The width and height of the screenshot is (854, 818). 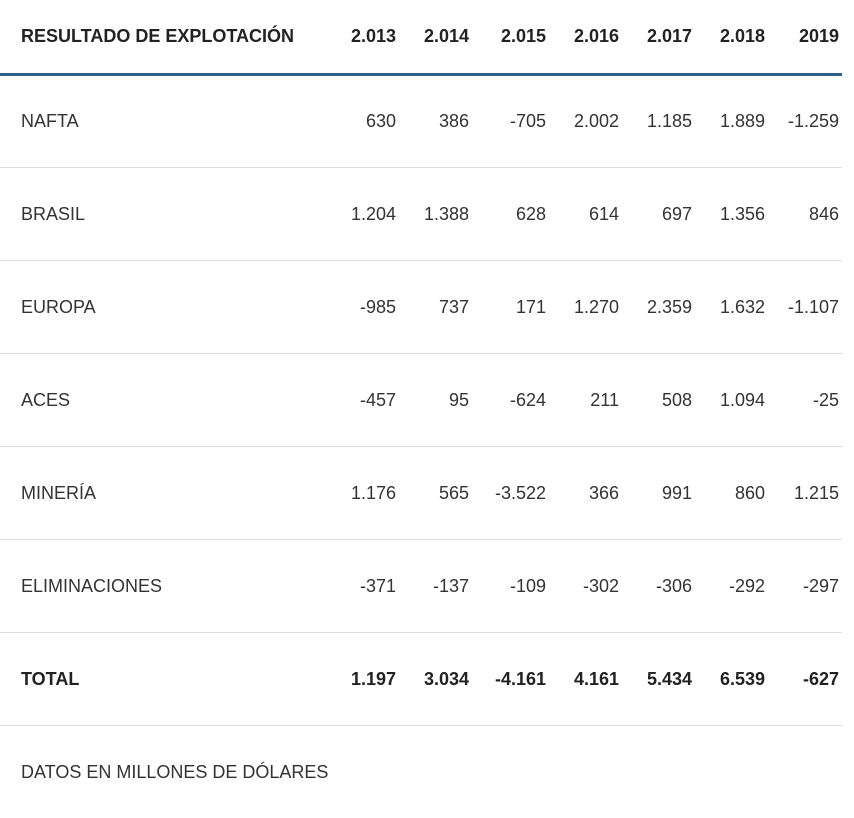 I want to click on cell-value: 1.215, so click(x=803, y=493).